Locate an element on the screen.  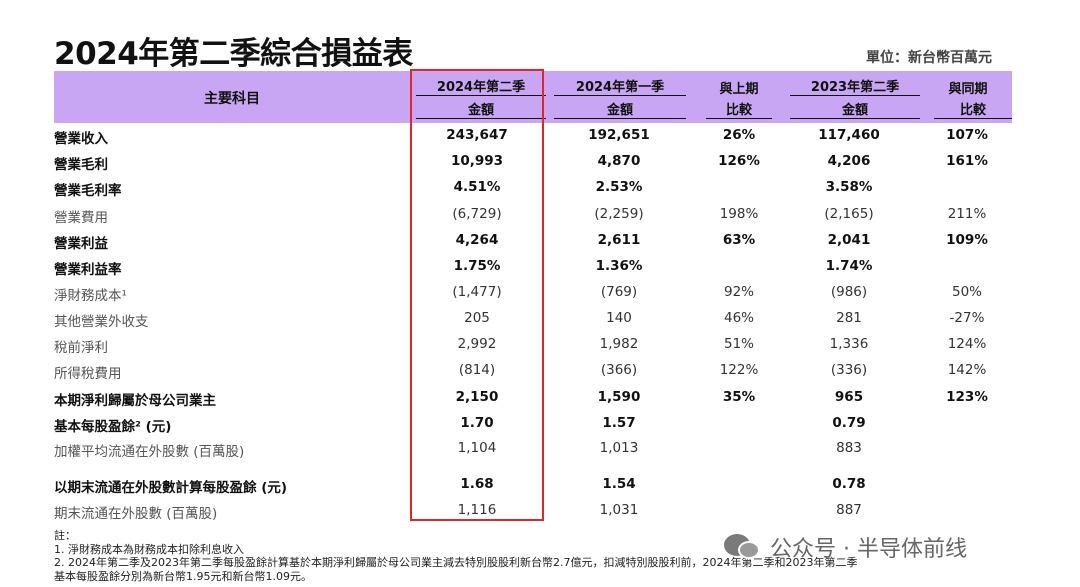
table-row: 期末流通在外股數 (百萬股) 1,116 1,031 887 is located at coordinates (533, 510).